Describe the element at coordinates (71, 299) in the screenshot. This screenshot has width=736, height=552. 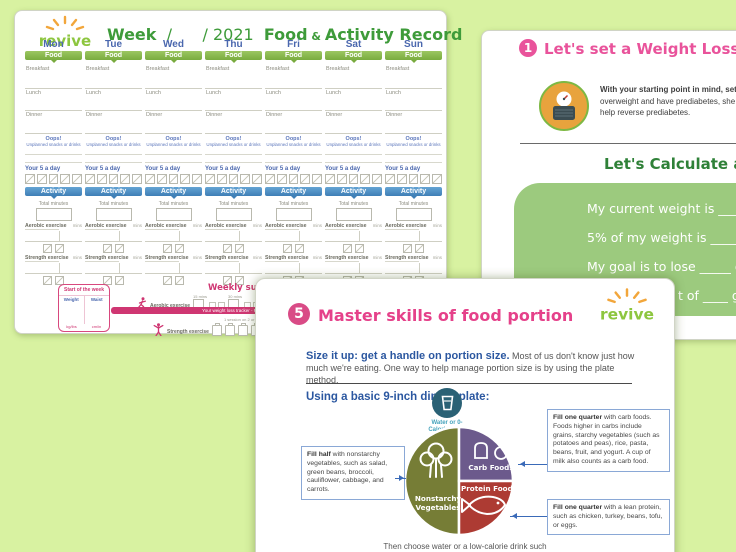
I see `weight-column: Weight` at that location.